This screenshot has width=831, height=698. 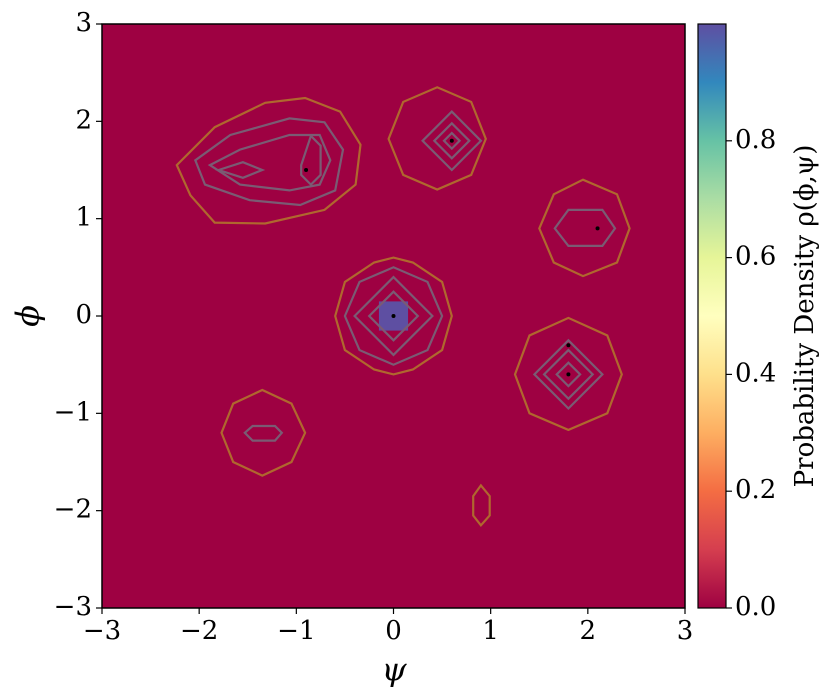 I want to click on y-tick-label: −3, so click(x=73, y=607).